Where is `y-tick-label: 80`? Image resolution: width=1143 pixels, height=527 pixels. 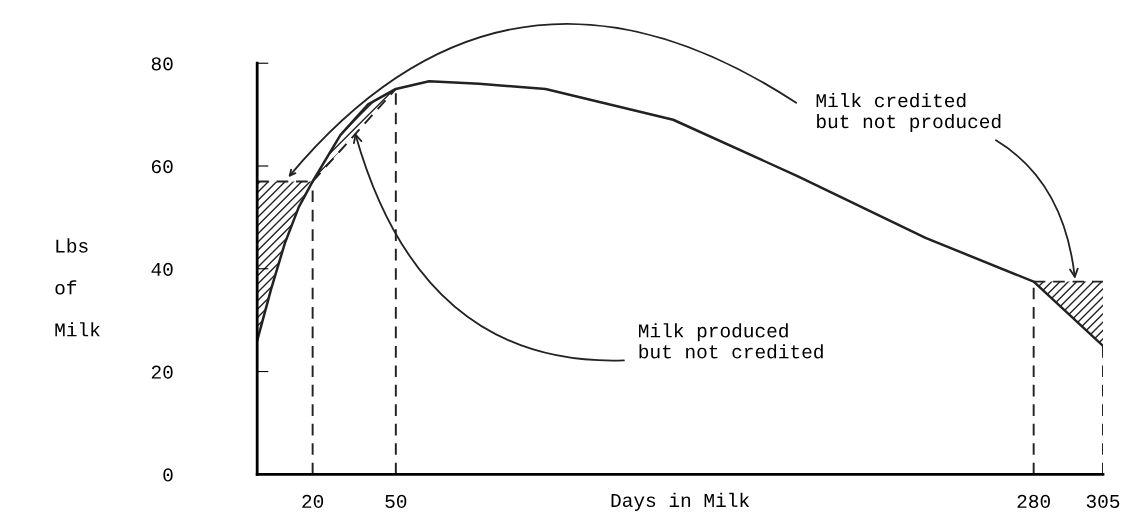
y-tick-label: 80 is located at coordinates (162, 64).